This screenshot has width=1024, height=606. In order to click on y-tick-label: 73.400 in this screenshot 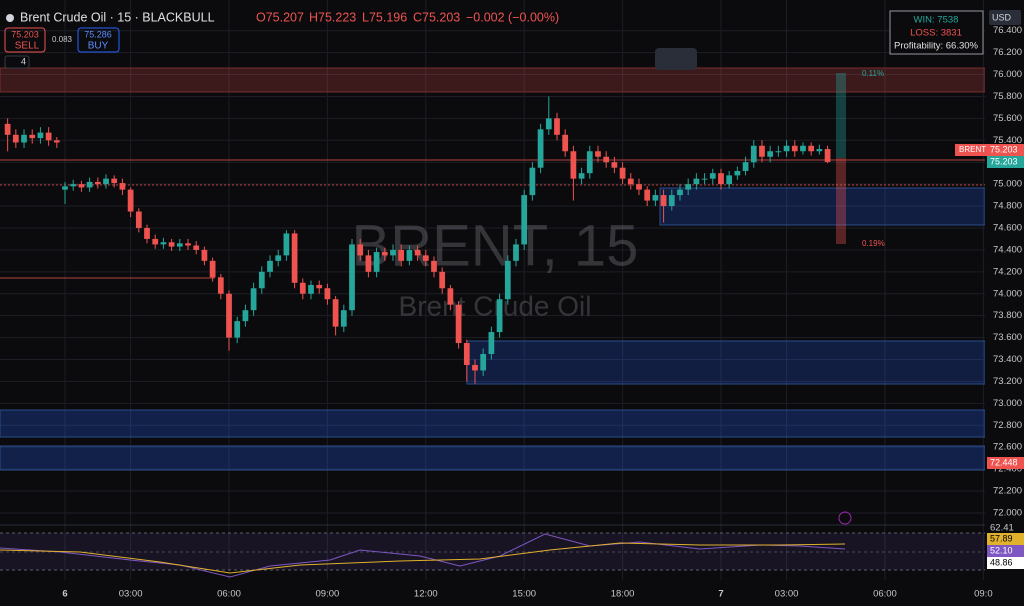, I will do `click(1007, 359)`.